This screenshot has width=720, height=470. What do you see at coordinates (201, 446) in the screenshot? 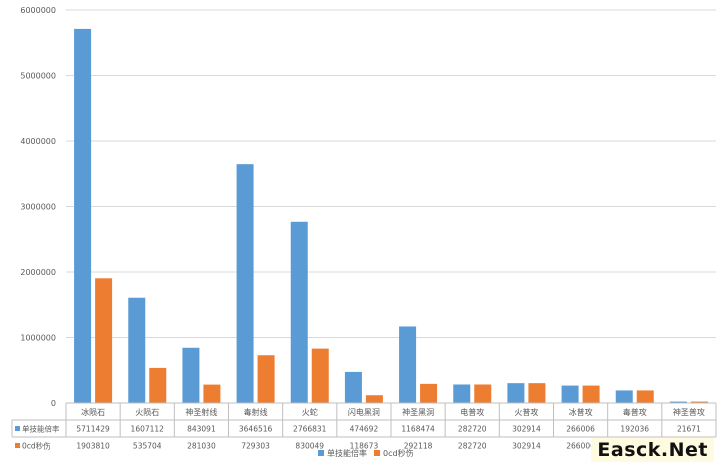
I see `data-label: 281030` at bounding box center [201, 446].